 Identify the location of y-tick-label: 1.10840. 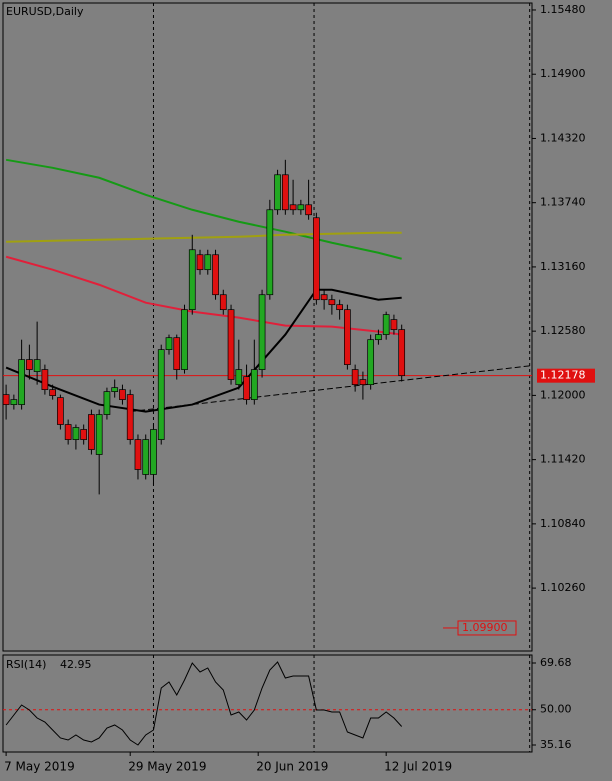
(563, 523).